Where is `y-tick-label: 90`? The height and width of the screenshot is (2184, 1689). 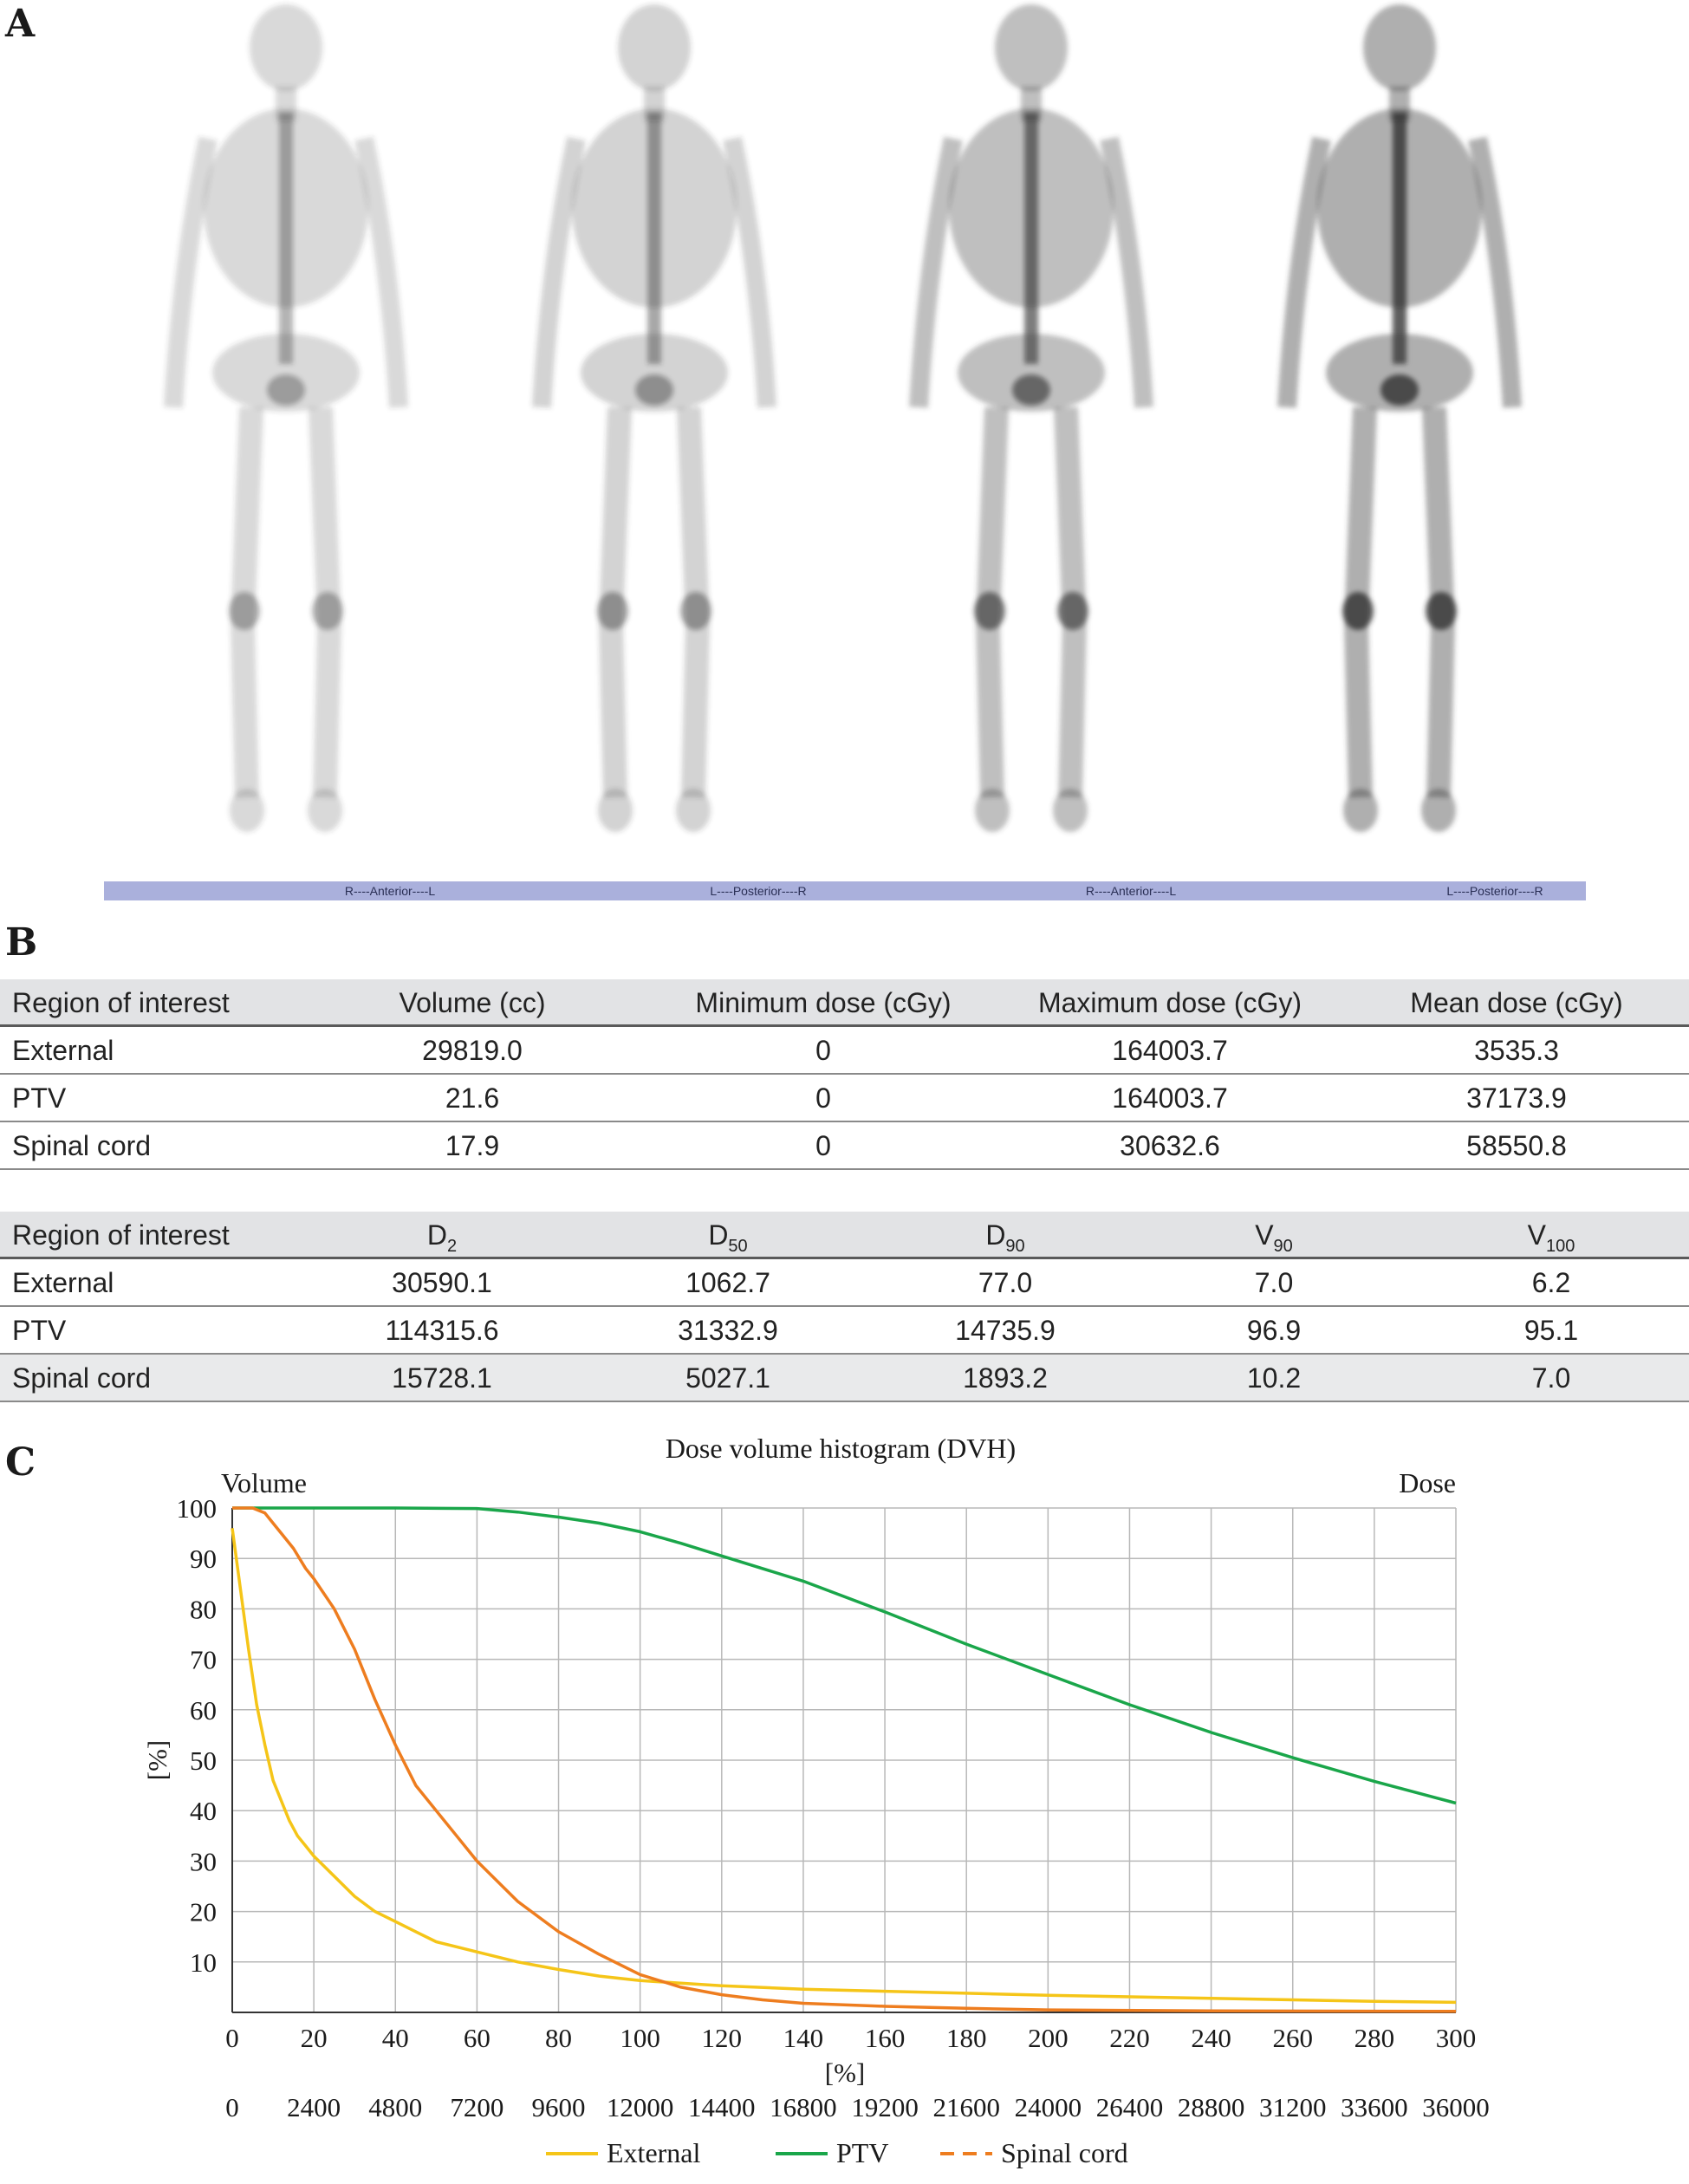
y-tick-label: 90 is located at coordinates (203, 1559).